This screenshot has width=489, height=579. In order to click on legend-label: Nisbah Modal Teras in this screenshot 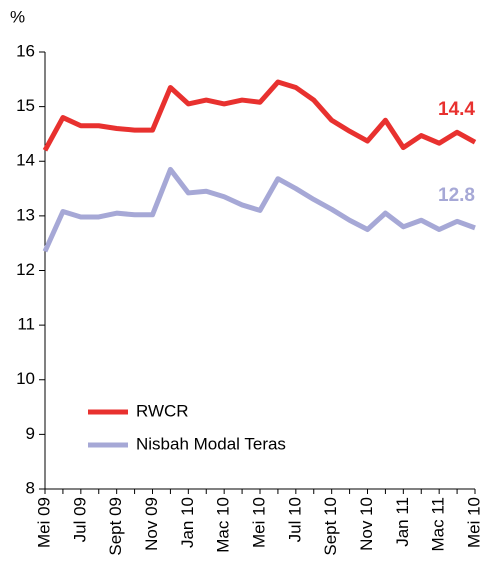, I will do `click(211, 443)`.